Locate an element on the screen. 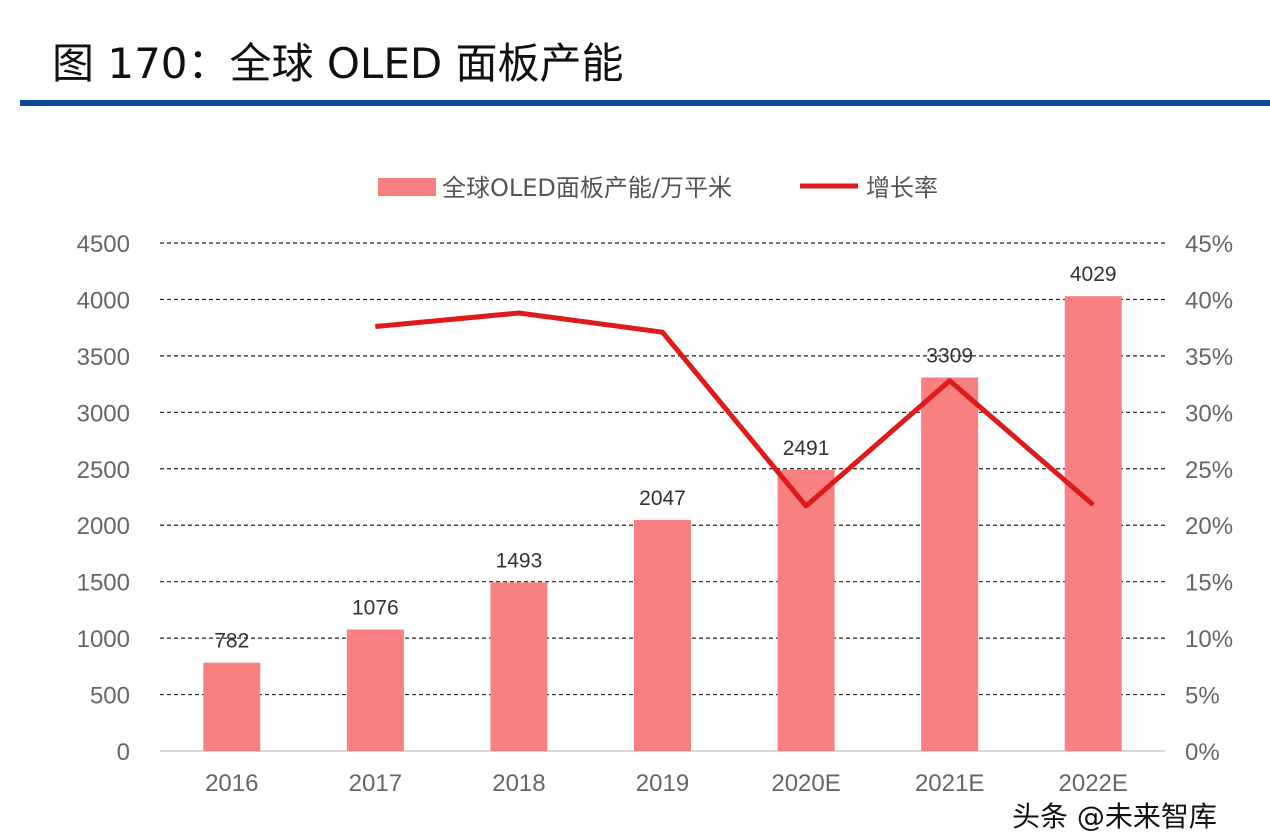 The width and height of the screenshot is (1270, 834). x-tick-label: 2019 is located at coordinates (662, 783).